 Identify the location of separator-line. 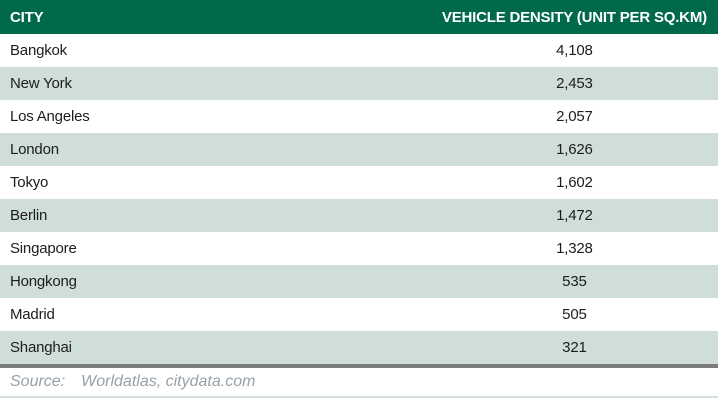
(359, 366).